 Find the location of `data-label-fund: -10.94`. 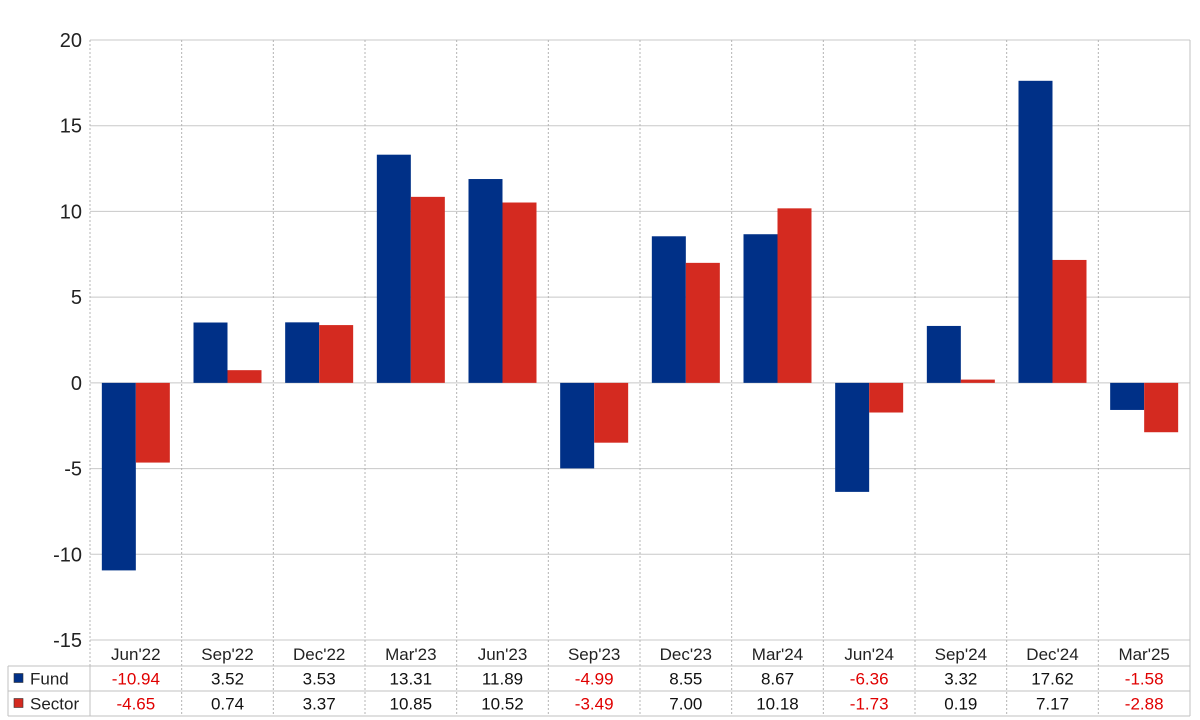

data-label-fund: -10.94 is located at coordinates (136, 679).